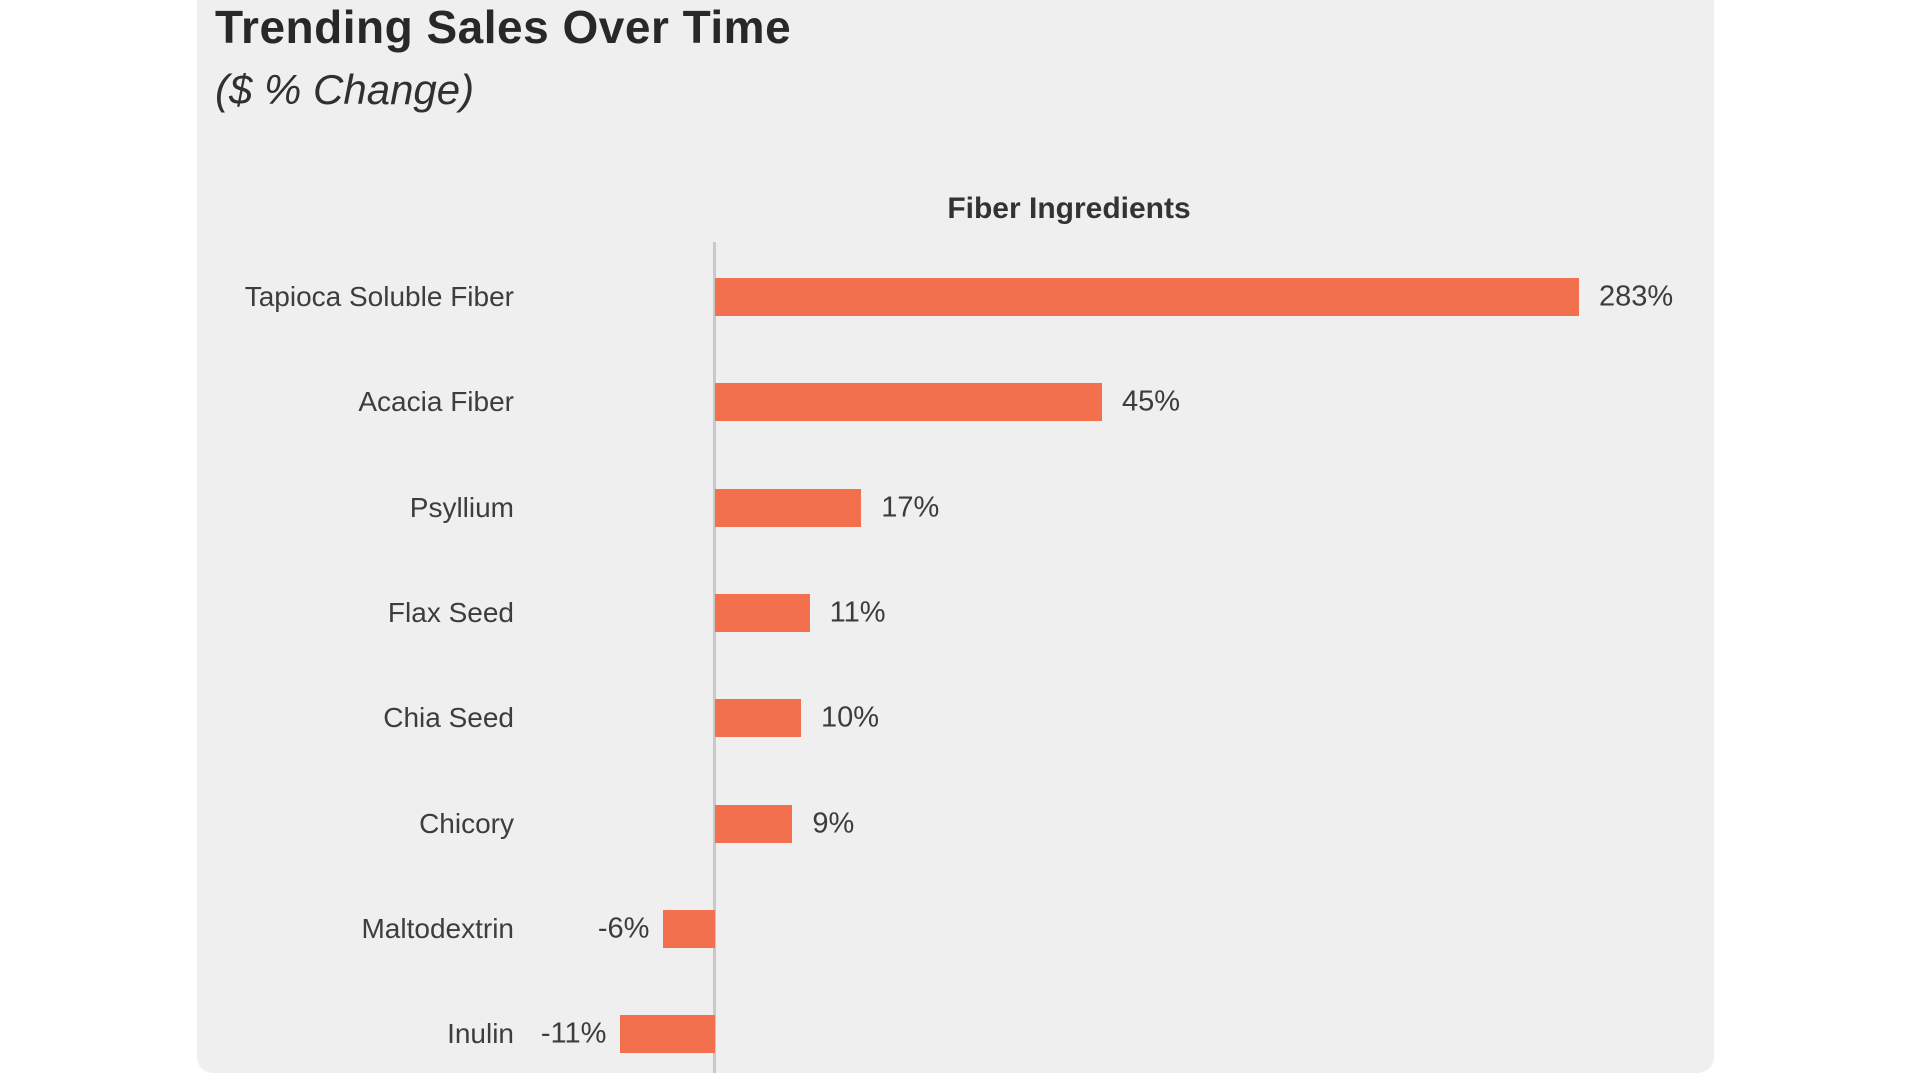 The width and height of the screenshot is (1920, 1080). I want to click on value-label: -11%, so click(573, 1033).